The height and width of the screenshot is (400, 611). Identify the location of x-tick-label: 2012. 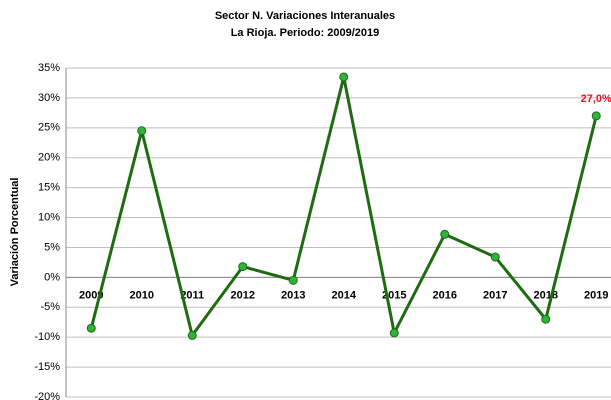
(243, 295).